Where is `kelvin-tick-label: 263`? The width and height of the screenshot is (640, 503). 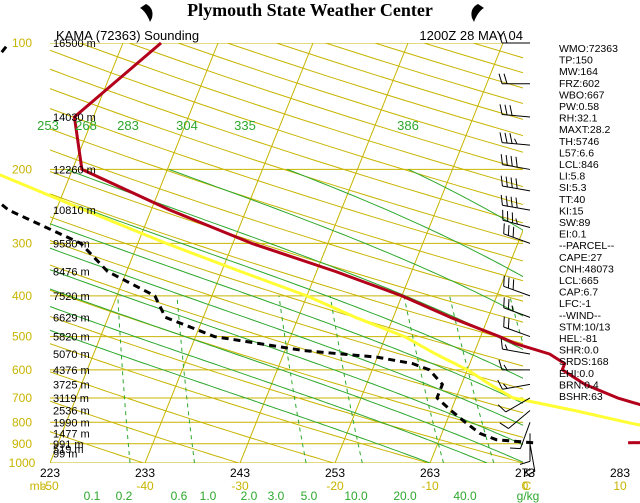 kelvin-tick-label: 263 is located at coordinates (430, 473).